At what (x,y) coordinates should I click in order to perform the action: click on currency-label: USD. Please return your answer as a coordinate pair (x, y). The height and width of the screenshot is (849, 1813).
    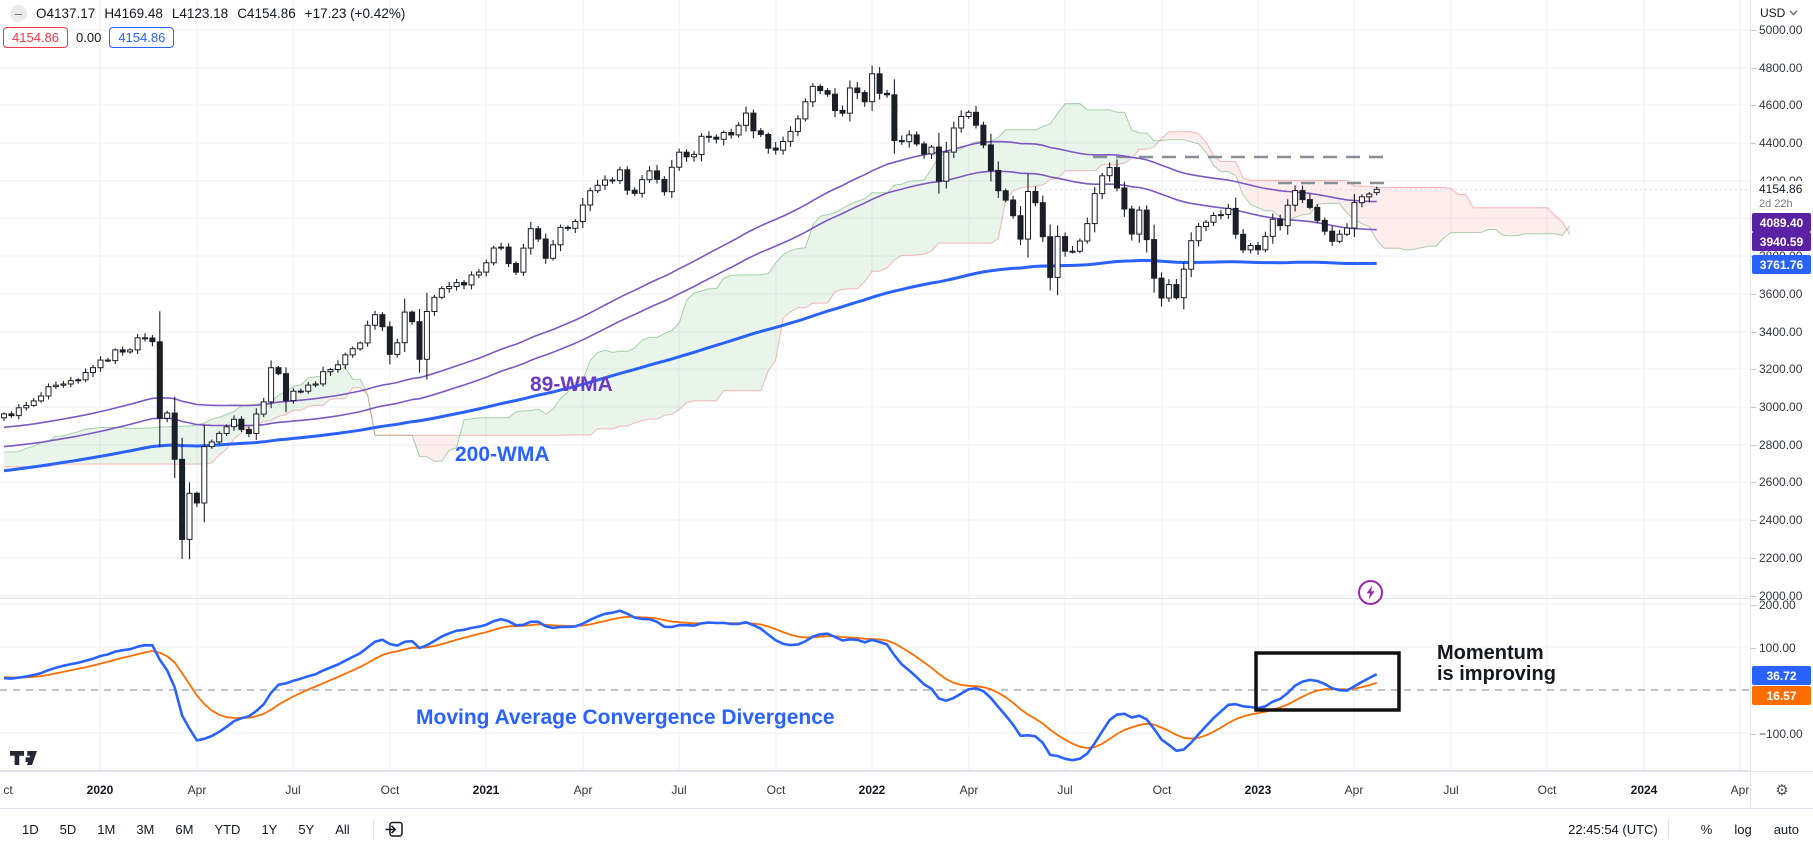
    Looking at the image, I should click on (1773, 13).